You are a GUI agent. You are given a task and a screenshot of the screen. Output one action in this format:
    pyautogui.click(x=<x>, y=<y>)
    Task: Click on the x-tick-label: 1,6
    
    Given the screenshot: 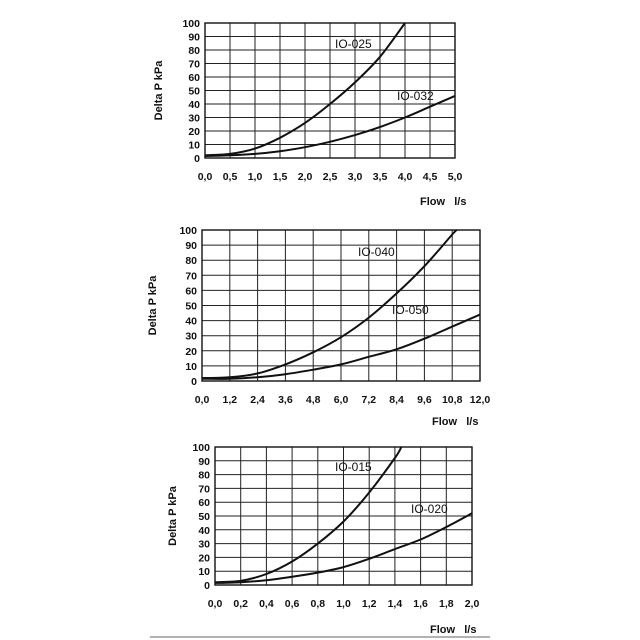 What is the action you would take?
    pyautogui.click(x=420, y=604)
    